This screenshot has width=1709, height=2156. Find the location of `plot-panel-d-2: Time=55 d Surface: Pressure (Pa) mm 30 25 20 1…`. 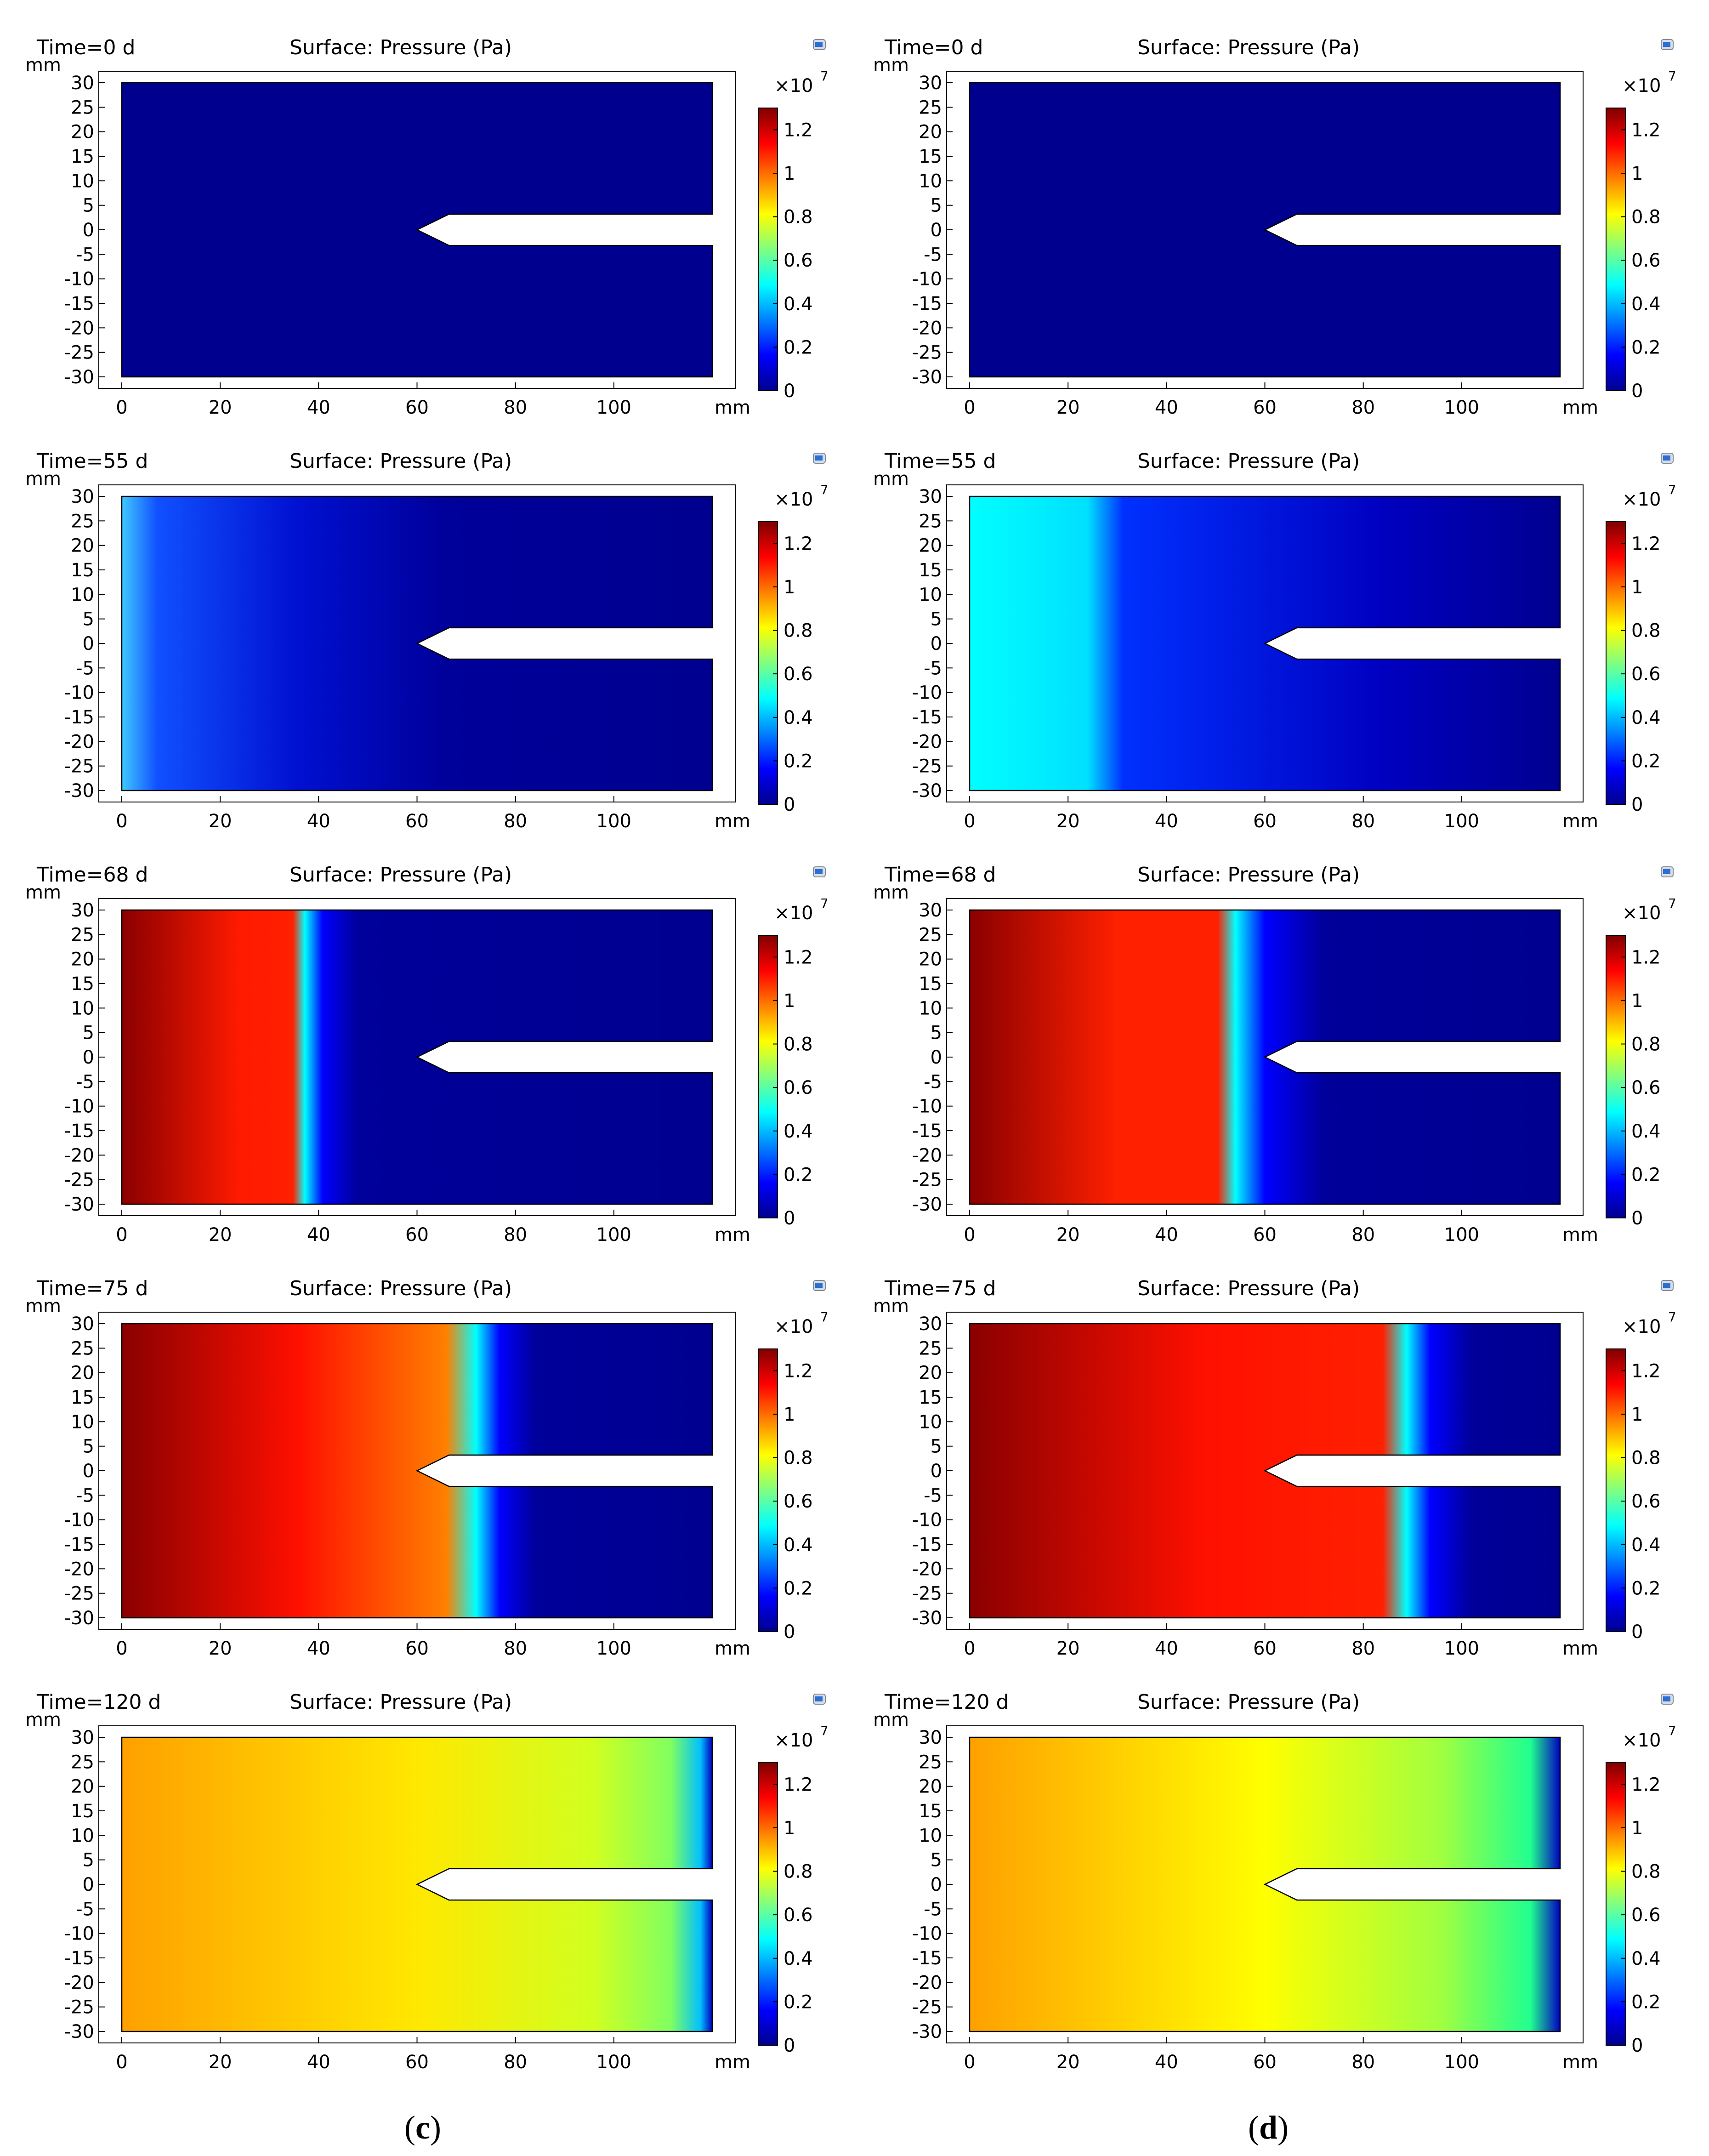

plot-panel-d-2: Time=55 d Surface: Pressure (Pa) mm 30 25 20 1… is located at coordinates (1261, 644).